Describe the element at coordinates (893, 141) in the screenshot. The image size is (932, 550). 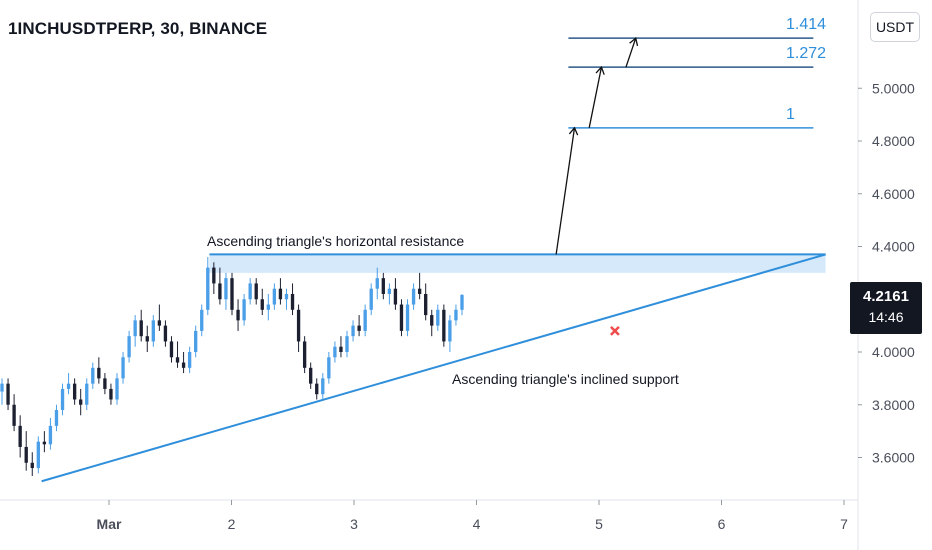
I see `price-tick-label: 4.8000` at that location.